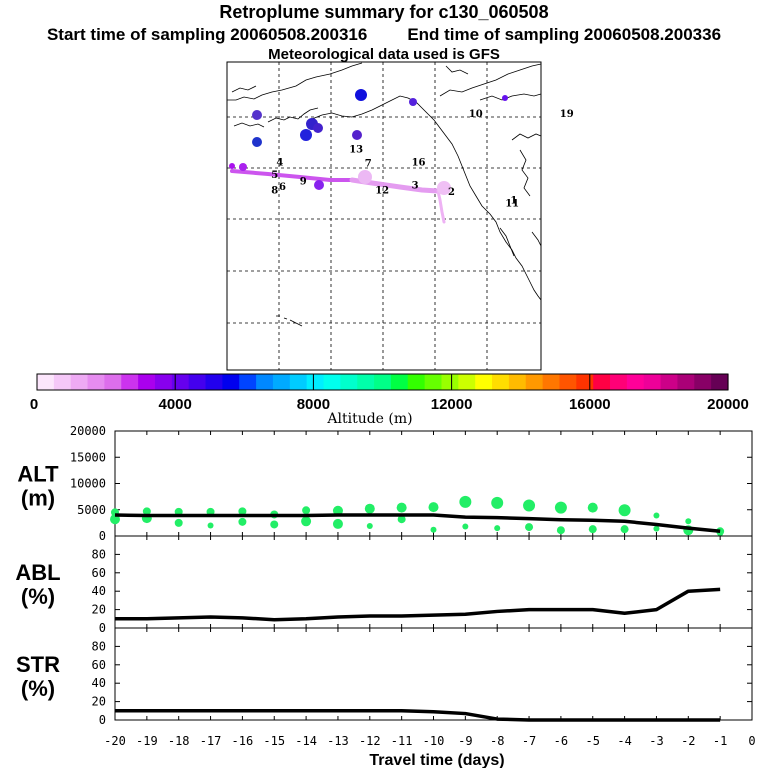 The height and width of the screenshot is (768, 768). Describe the element at coordinates (340, 196) in the screenshot. I see `trajectory-paths` at that location.